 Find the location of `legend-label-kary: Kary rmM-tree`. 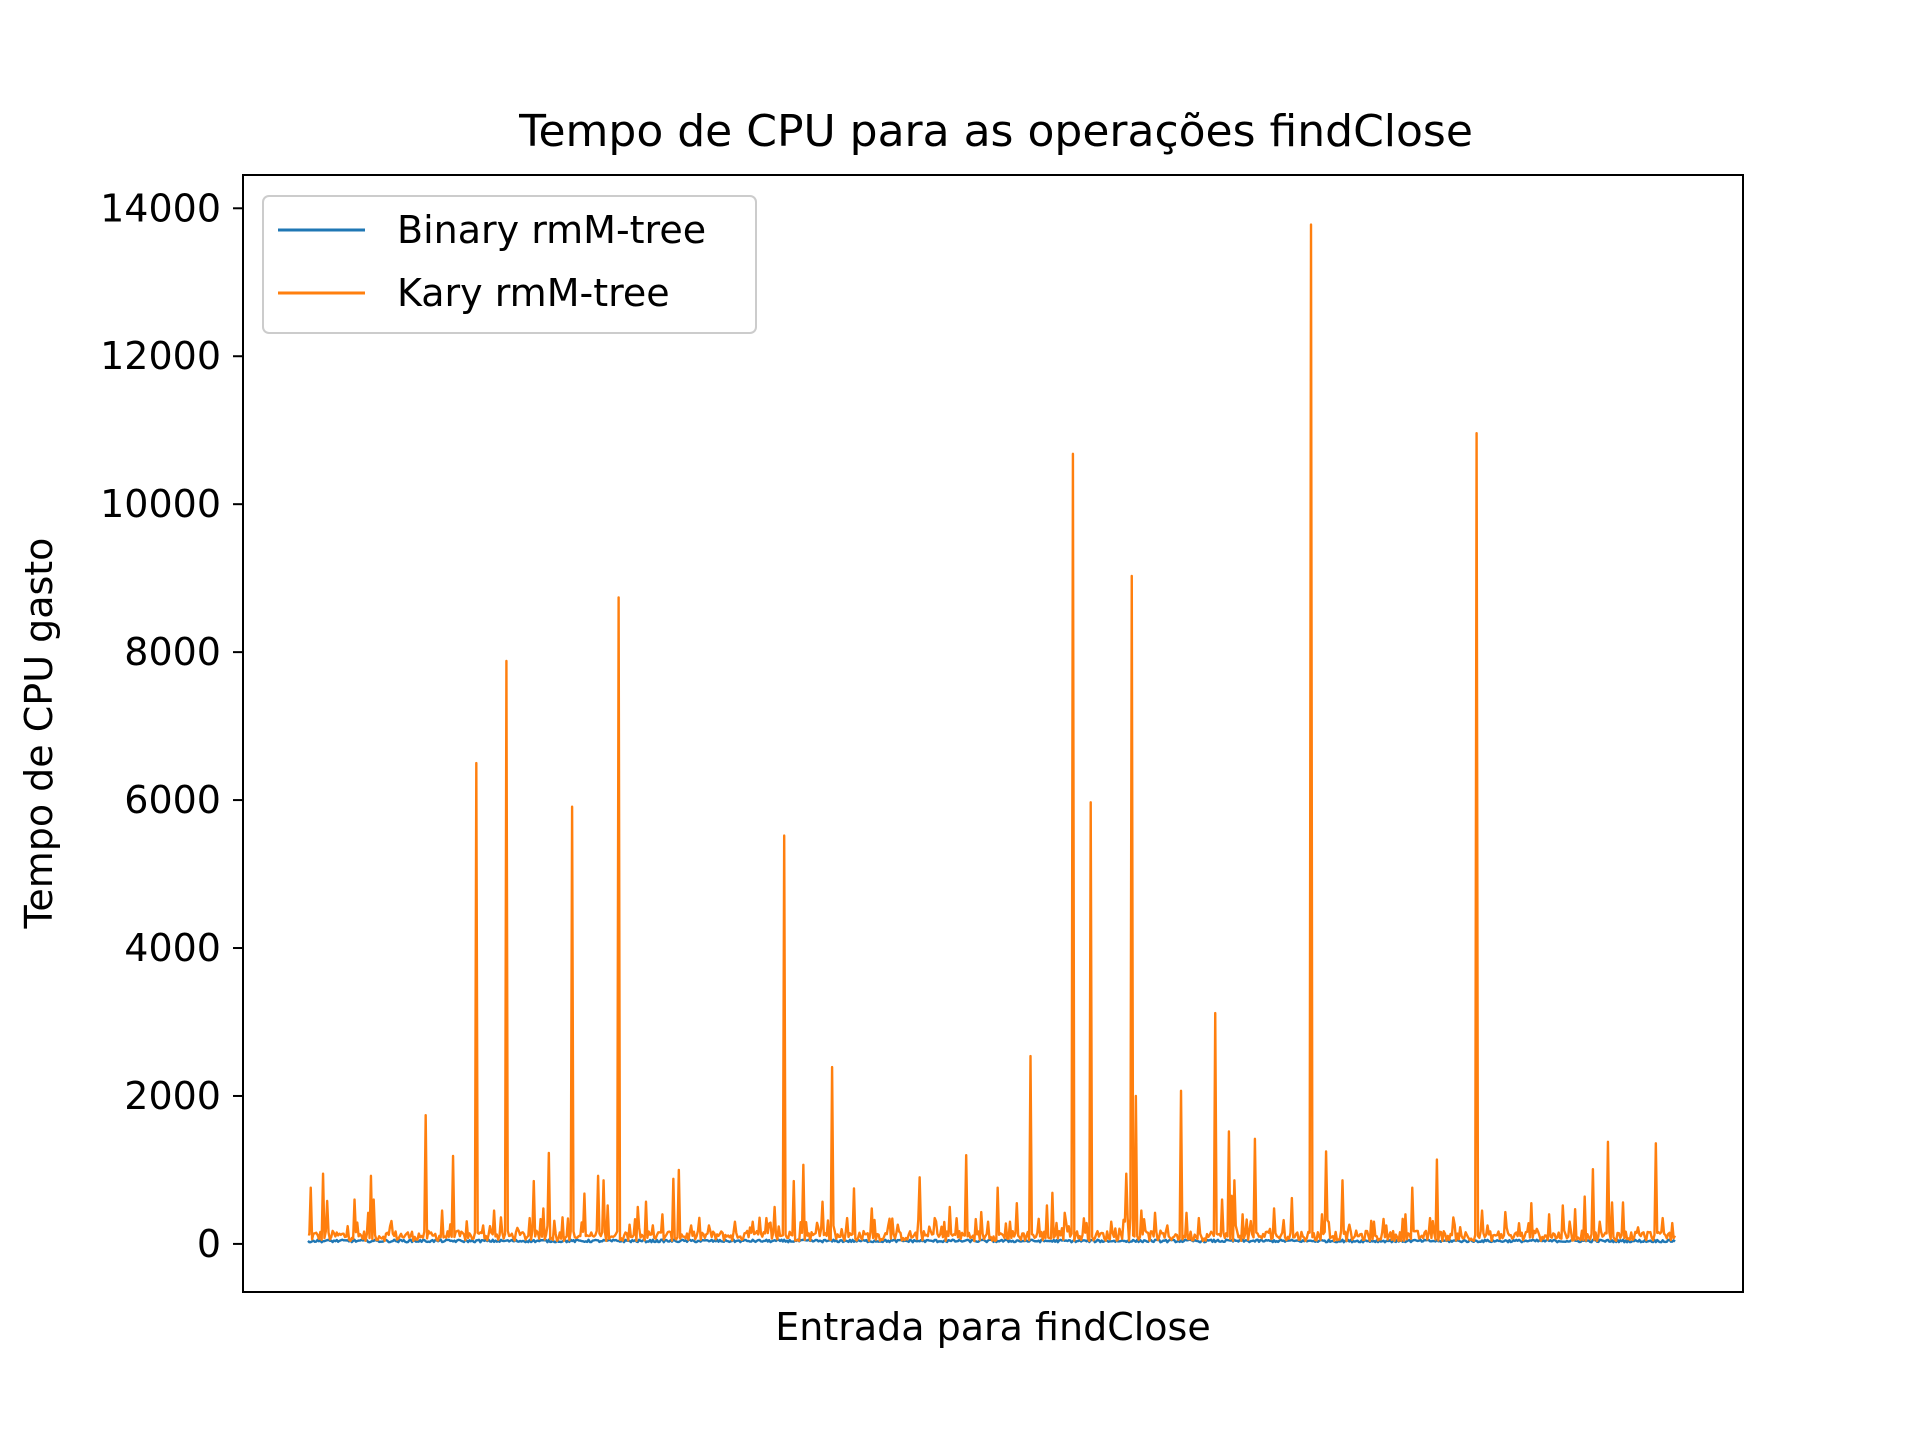

legend-label-kary: Kary rmM-tree is located at coordinates (533, 293).